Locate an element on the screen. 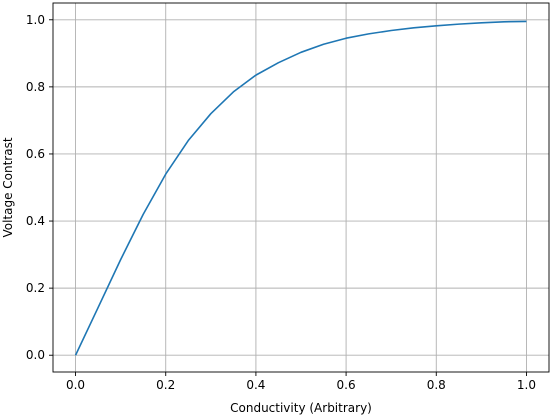 The height and width of the screenshot is (416, 553). y-tick-label: 0.2 is located at coordinates (35, 288).